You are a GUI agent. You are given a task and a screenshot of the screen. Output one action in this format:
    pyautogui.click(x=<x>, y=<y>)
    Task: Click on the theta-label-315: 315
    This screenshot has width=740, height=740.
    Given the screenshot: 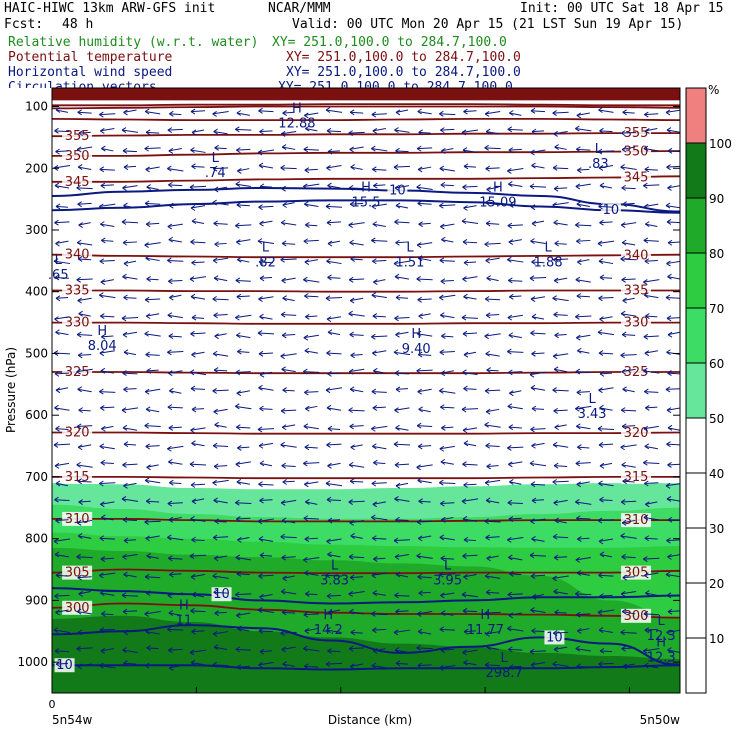 What is the action you would take?
    pyautogui.click(x=77, y=477)
    